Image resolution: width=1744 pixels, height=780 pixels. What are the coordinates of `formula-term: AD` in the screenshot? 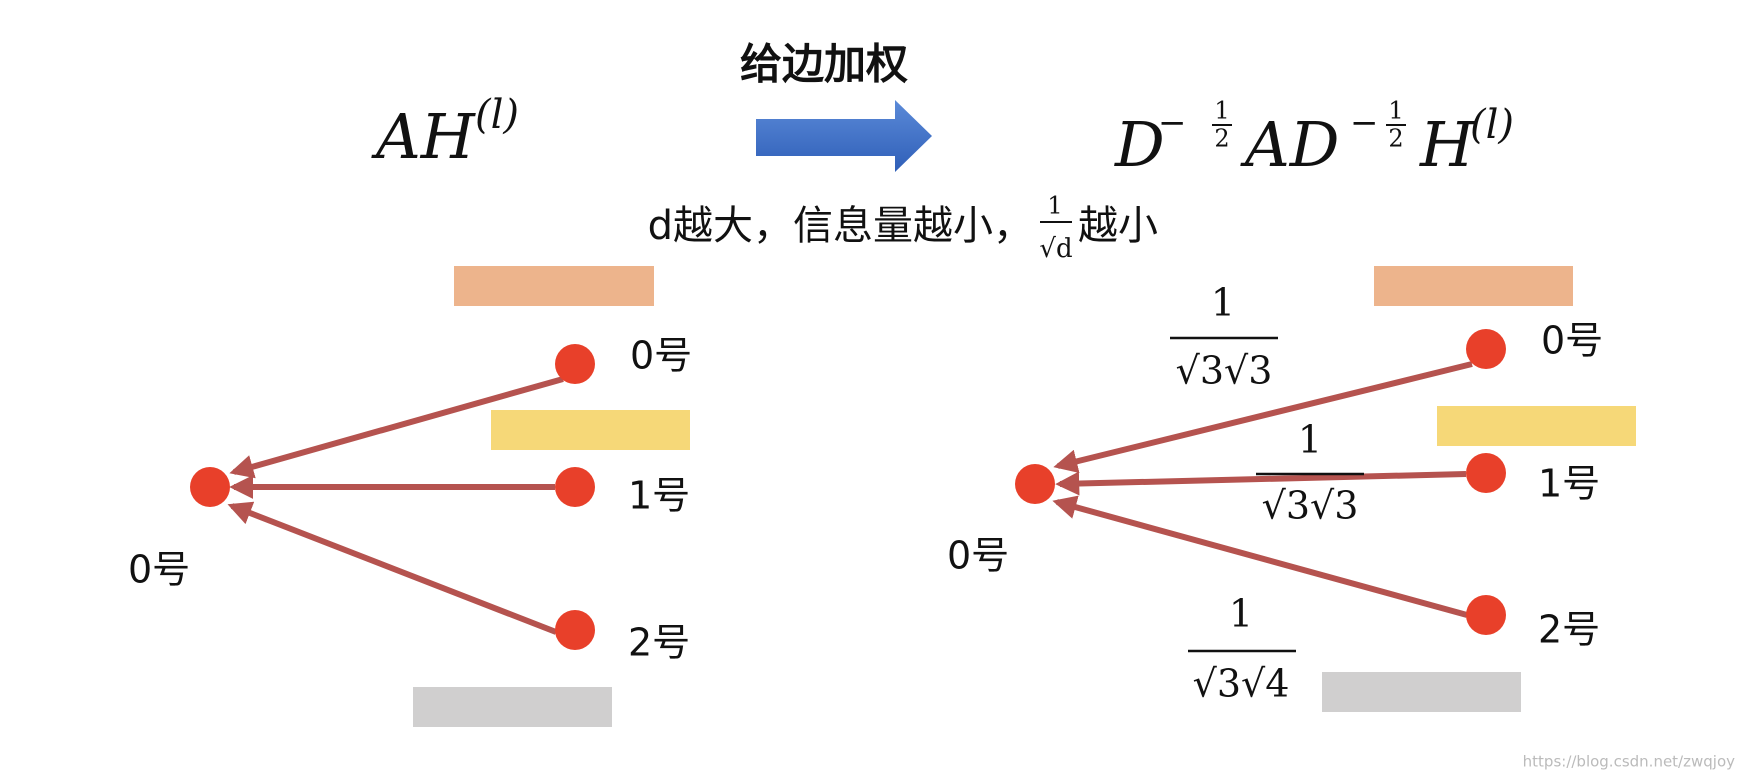 It's located at (1289, 144).